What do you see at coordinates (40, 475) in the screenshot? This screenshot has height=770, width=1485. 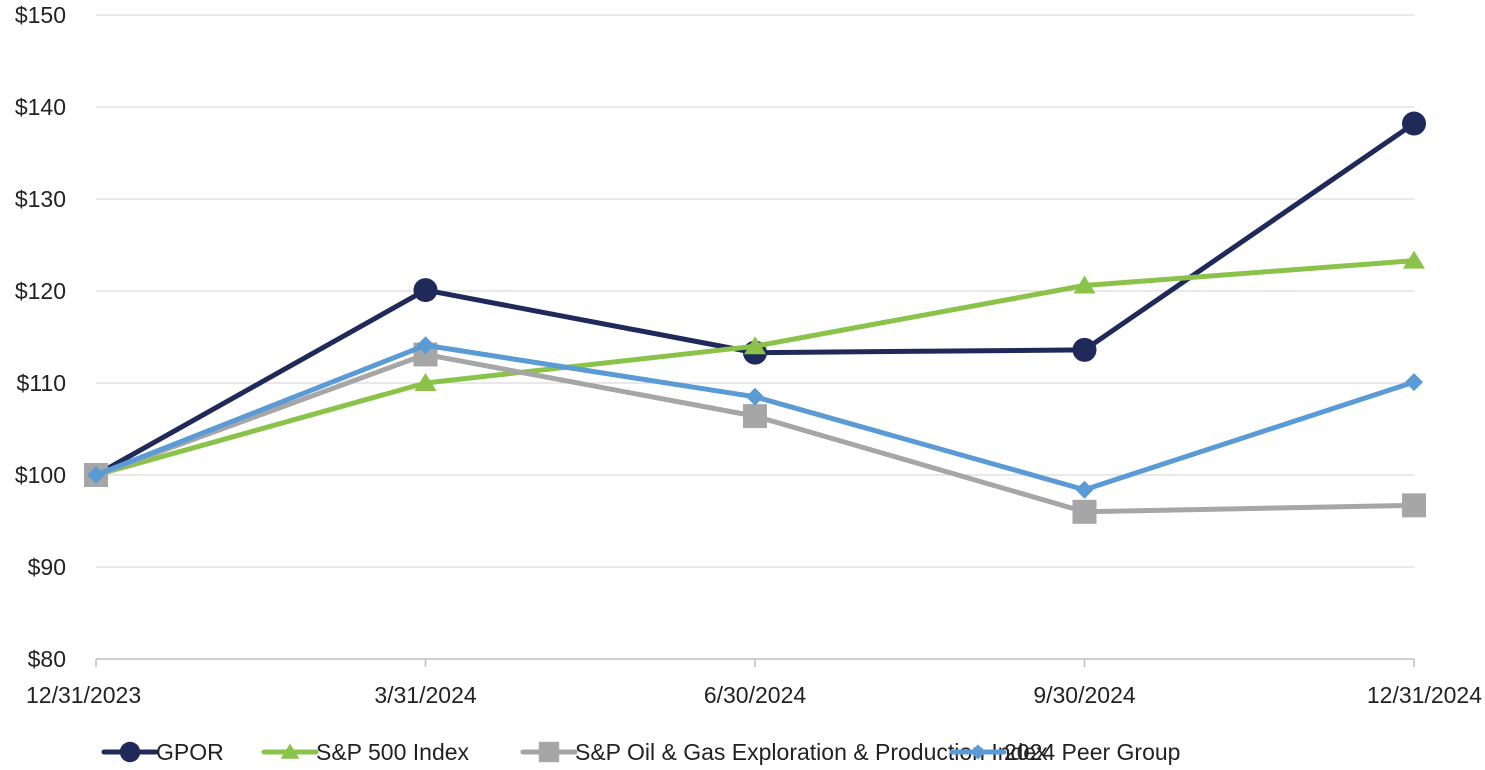 I see `y-tick-label: $100` at bounding box center [40, 475].